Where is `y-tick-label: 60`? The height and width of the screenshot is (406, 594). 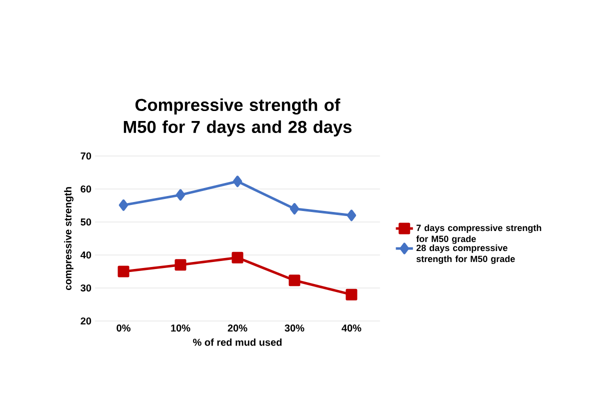
y-tick-label: 60 is located at coordinates (86, 189).